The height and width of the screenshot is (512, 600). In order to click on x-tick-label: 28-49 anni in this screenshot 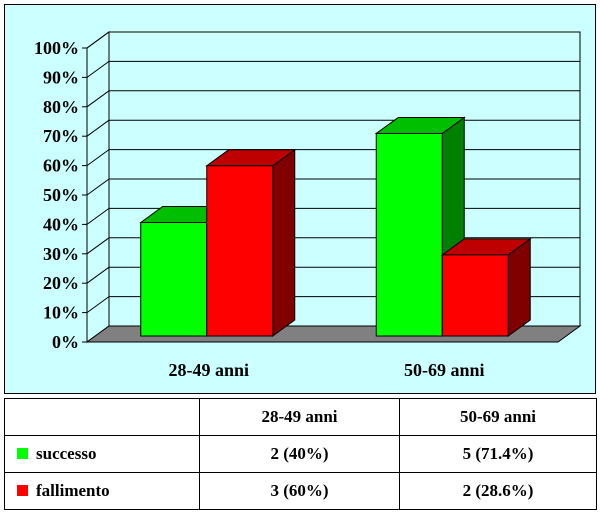, I will do `click(208, 370)`.